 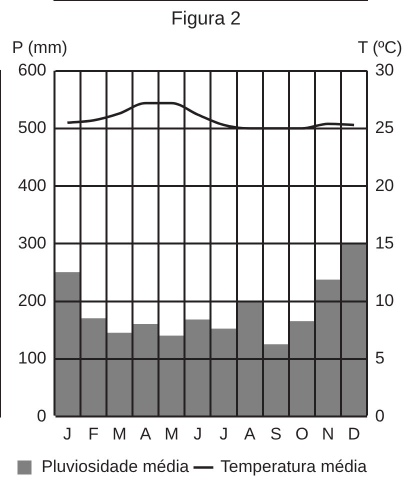 What do you see at coordinates (41, 416) in the screenshot?
I see `y-tick-label: 0` at bounding box center [41, 416].